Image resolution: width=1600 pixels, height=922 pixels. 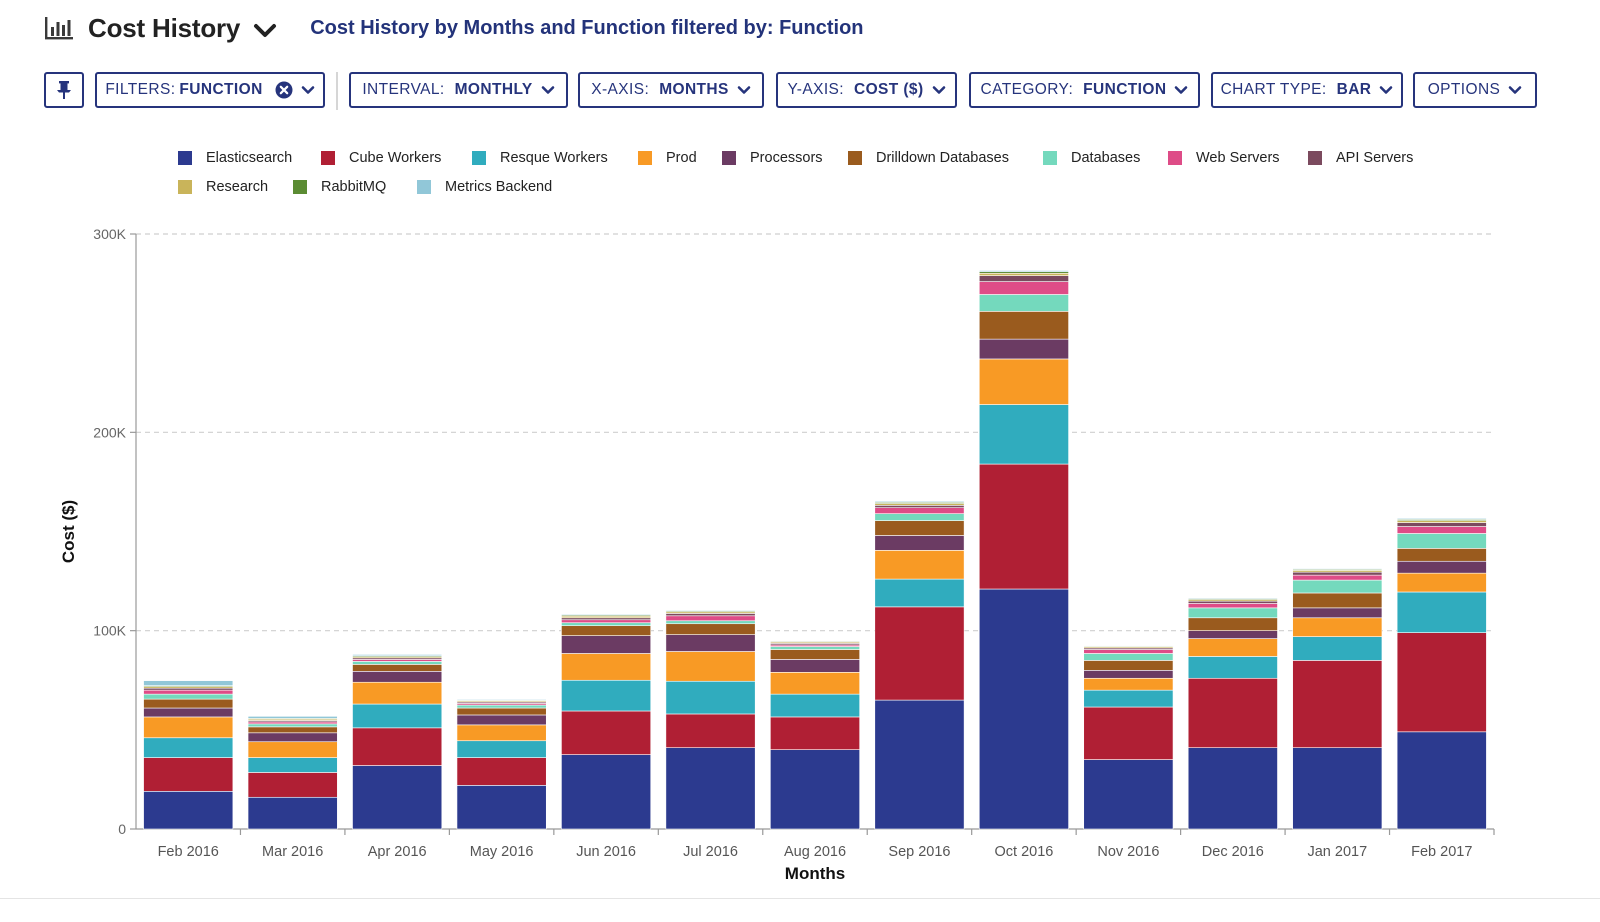 I want to click on filters-value: FUNCTION, so click(x=221, y=89).